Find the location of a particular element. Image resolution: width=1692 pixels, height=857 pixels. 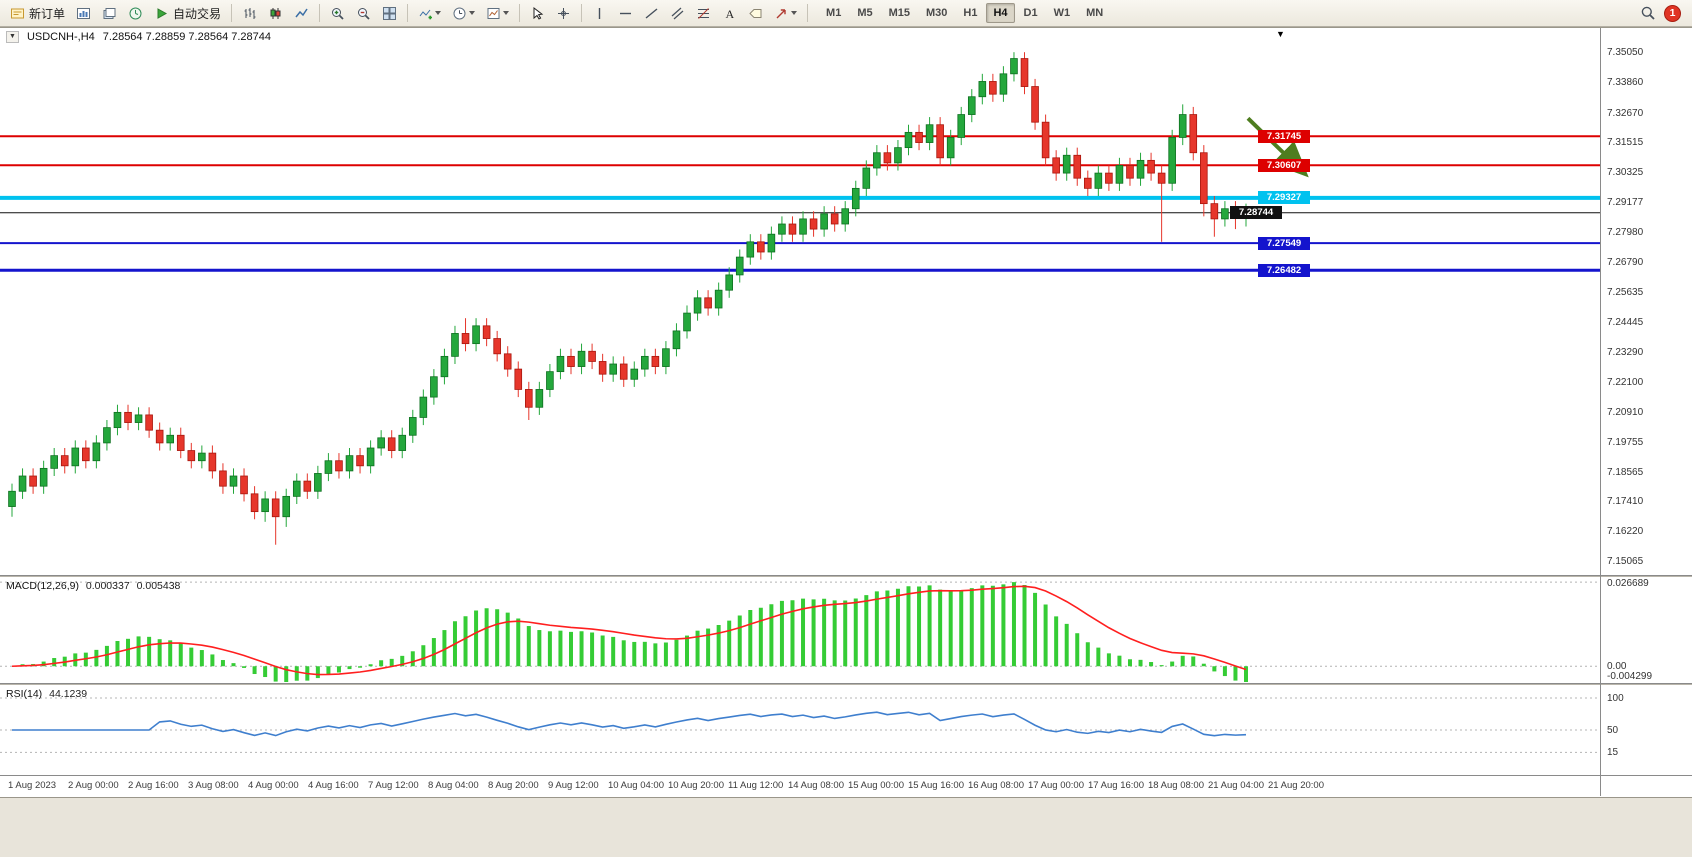

profiles-icon is located at coordinates (109, 13).